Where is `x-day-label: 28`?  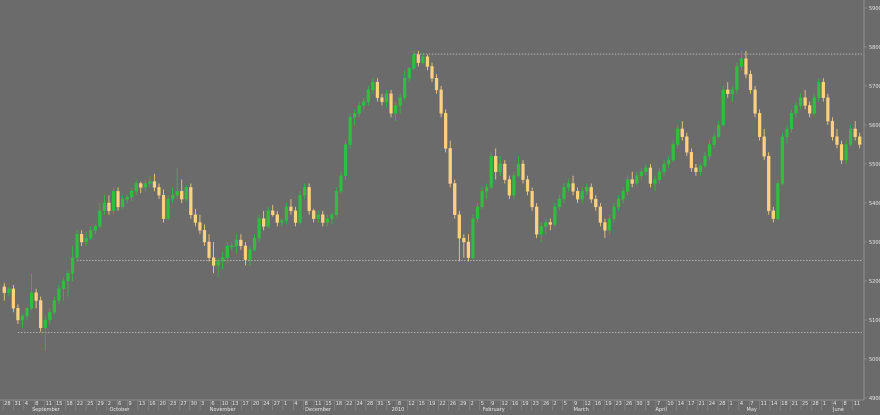
x-day-label: 28 is located at coordinates (370, 404).